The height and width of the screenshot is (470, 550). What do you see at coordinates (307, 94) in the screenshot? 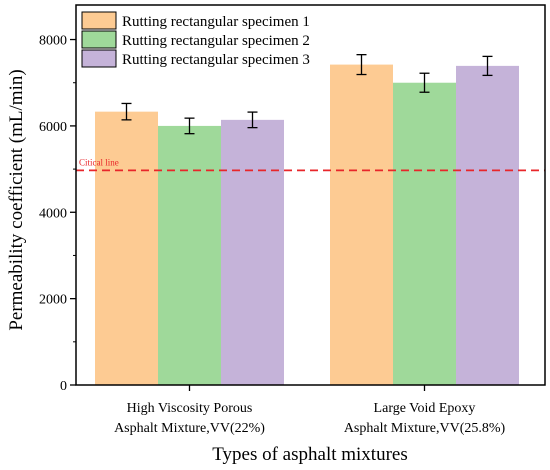
I see `error-bars-layer` at bounding box center [307, 94].